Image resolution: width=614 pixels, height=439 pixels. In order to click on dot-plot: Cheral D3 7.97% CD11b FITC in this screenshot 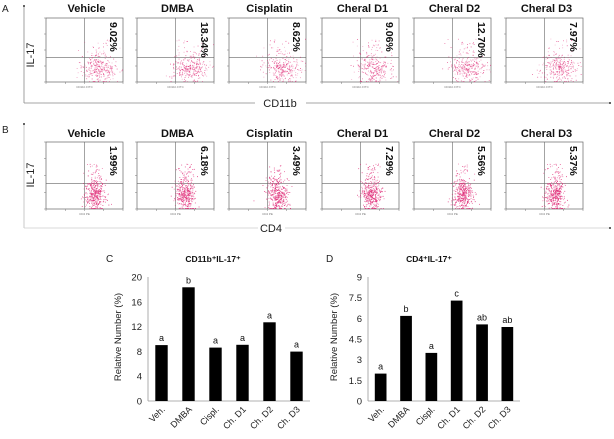, I will do `click(544, 46)`.